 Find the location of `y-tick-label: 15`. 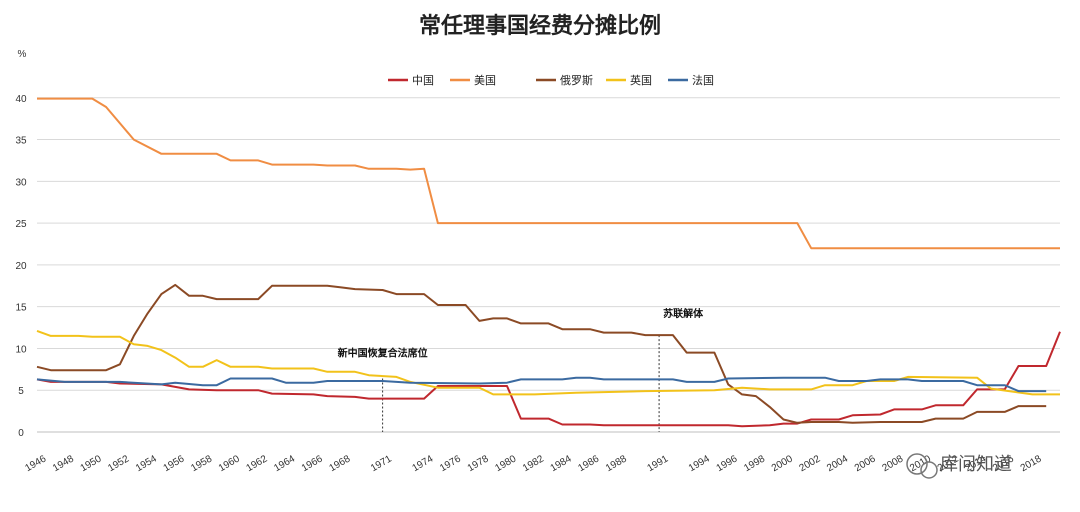

y-tick-label: 15 is located at coordinates (21, 308).